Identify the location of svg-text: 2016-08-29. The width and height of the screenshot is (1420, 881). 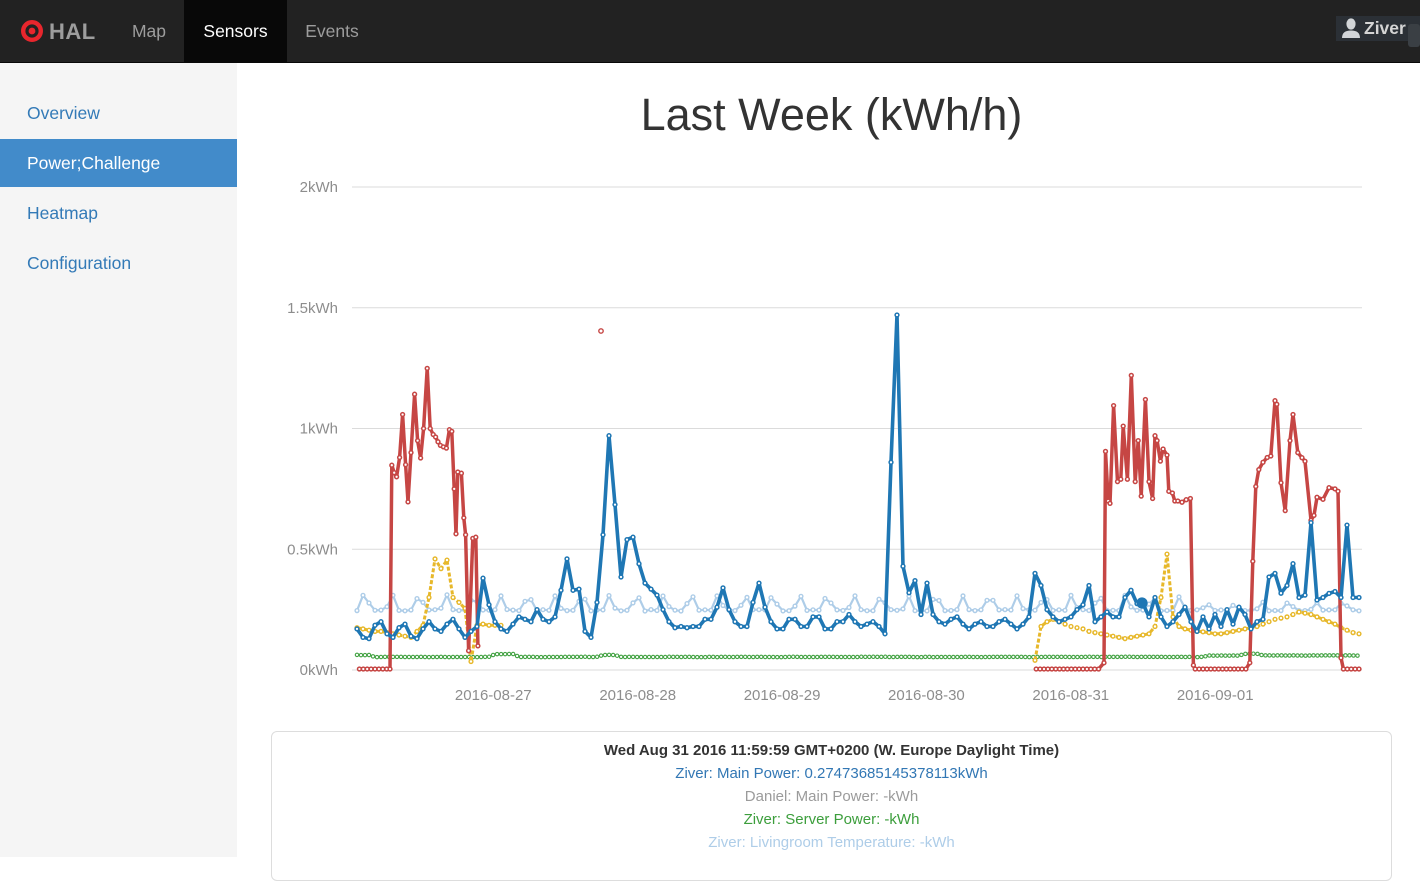
(782, 695).